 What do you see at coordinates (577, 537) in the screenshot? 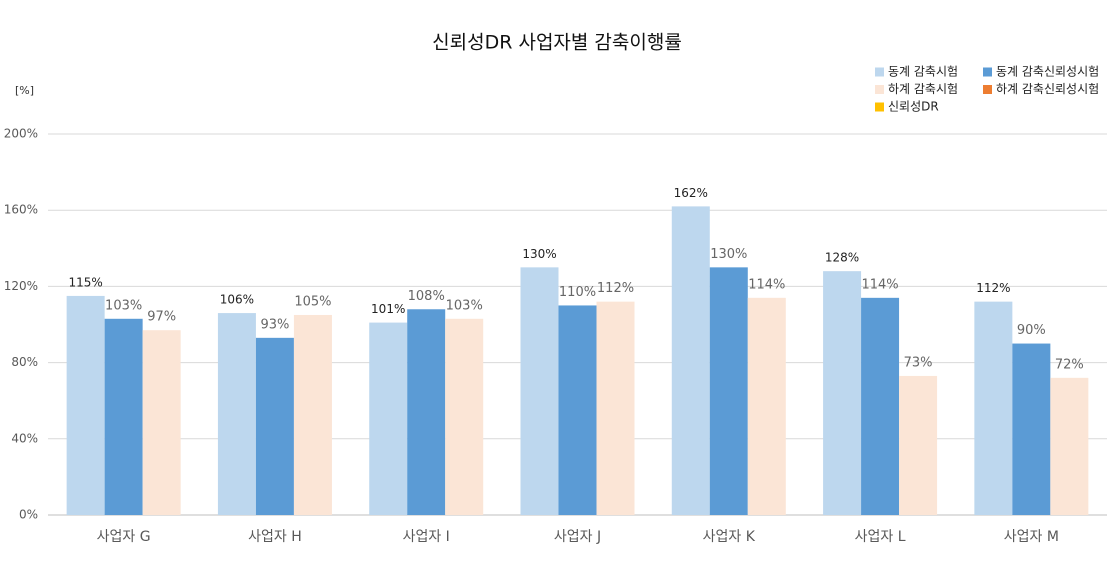
I see `x-tick-label: 사업자 J` at bounding box center [577, 537].